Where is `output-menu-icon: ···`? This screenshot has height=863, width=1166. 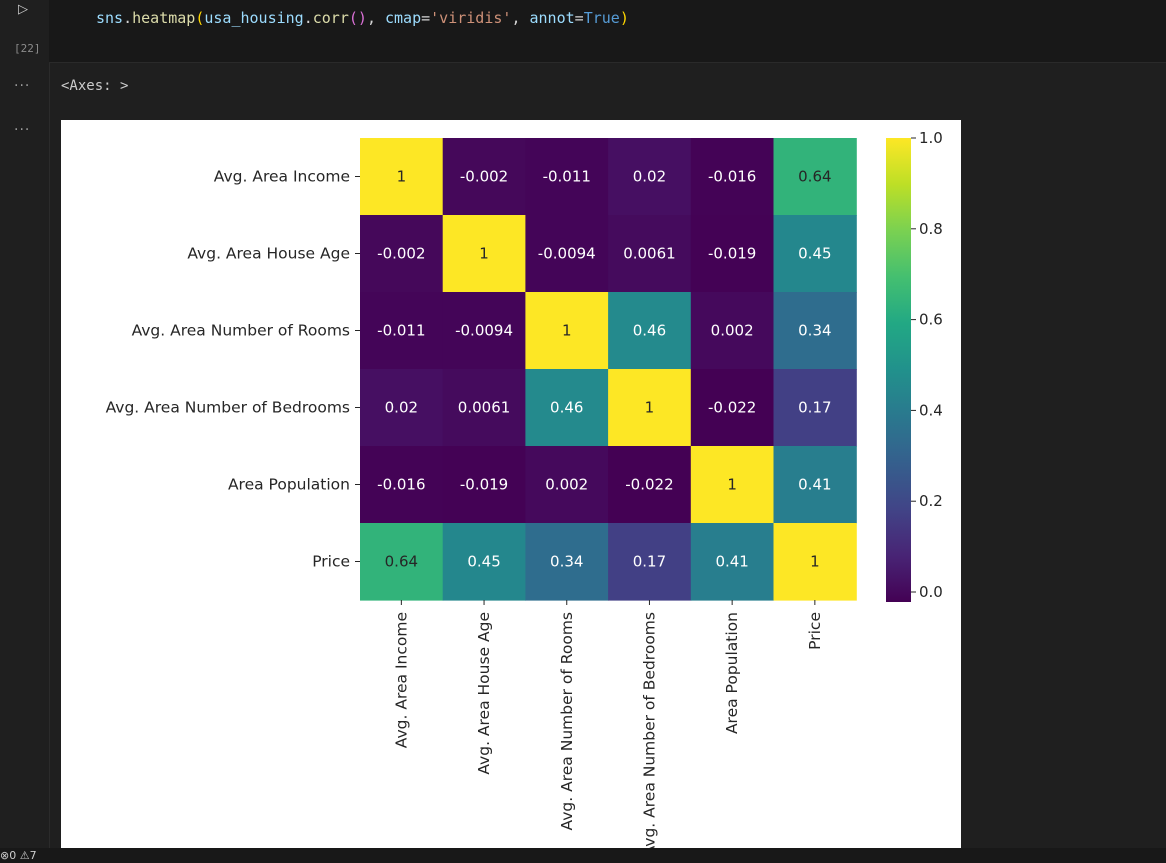 output-menu-icon: ··· is located at coordinates (22, 86).